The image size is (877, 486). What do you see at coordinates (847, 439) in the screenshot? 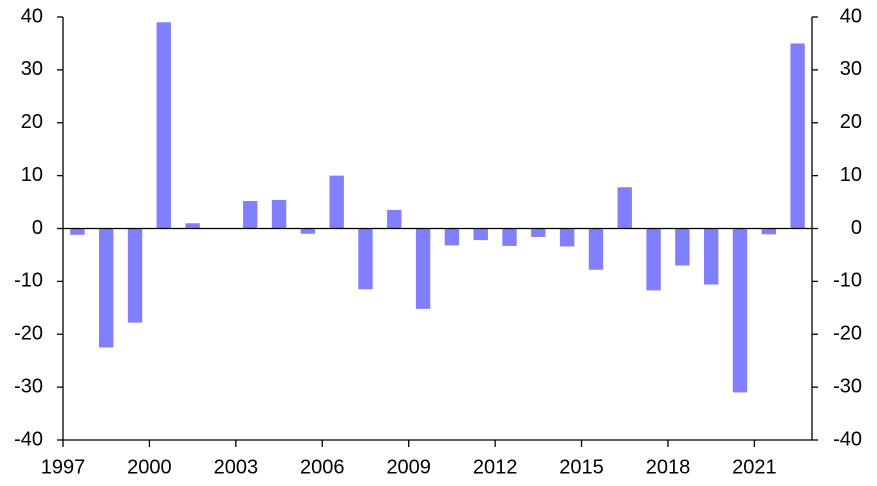
I see `y2-tick-label: -40` at bounding box center [847, 439].